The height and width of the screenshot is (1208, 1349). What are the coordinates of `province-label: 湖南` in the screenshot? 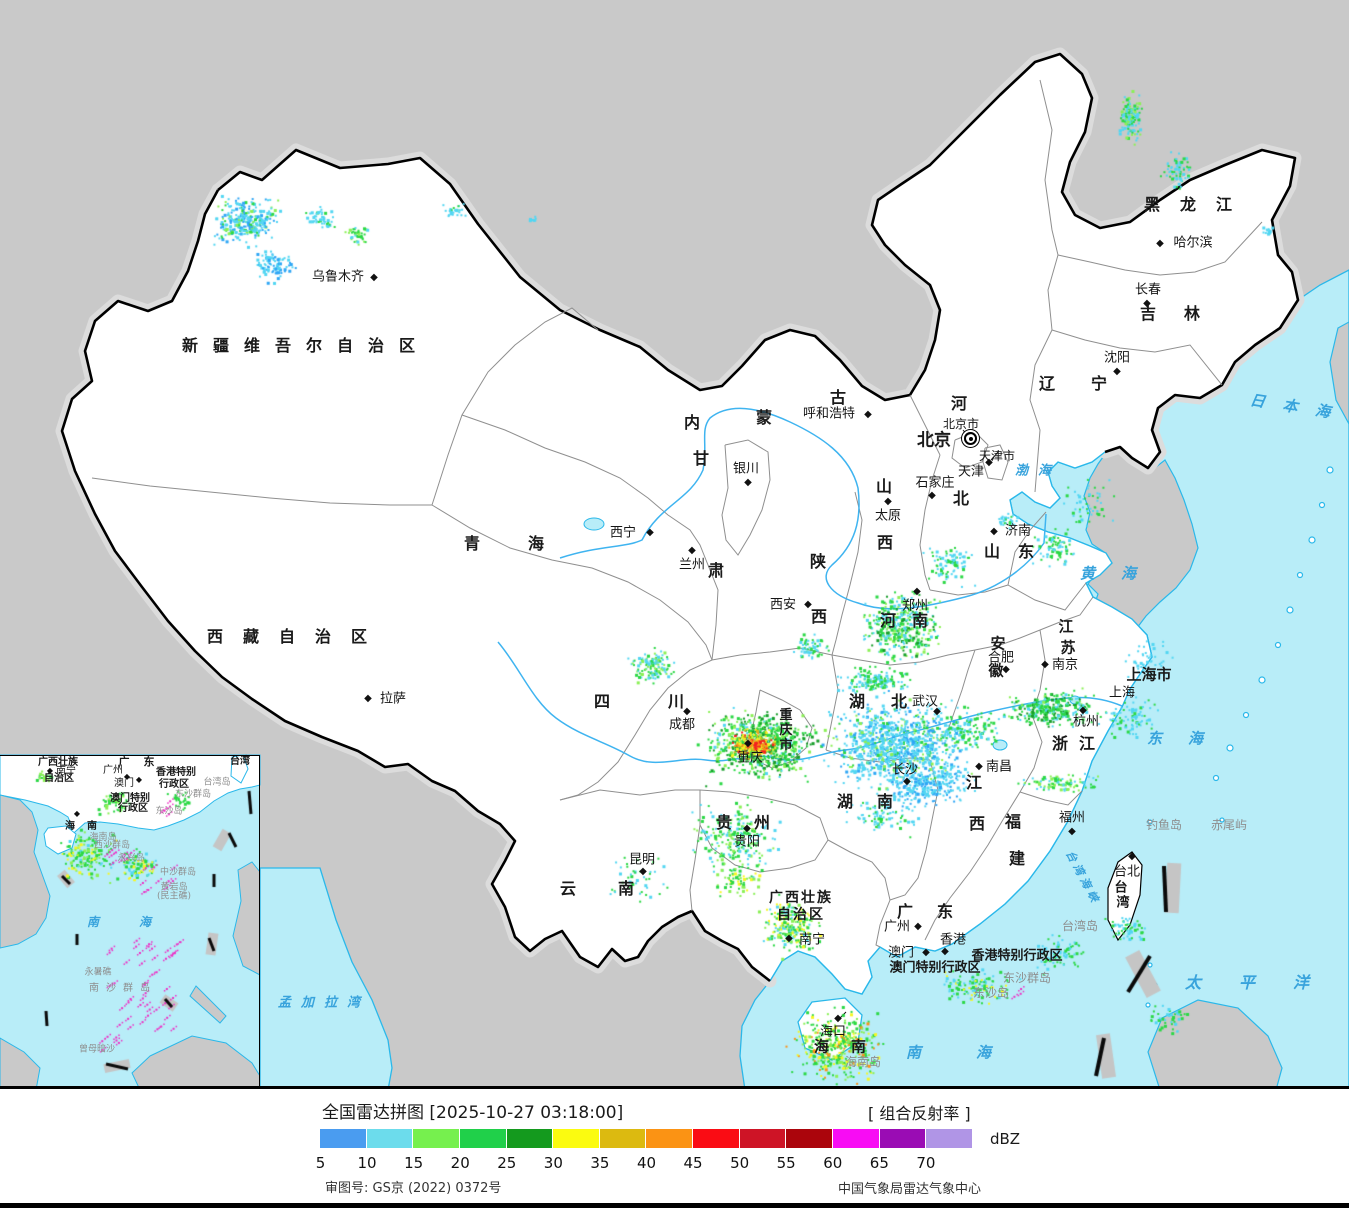 It's located at (877, 801).